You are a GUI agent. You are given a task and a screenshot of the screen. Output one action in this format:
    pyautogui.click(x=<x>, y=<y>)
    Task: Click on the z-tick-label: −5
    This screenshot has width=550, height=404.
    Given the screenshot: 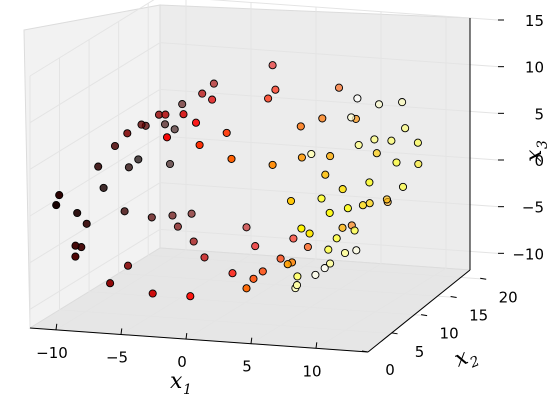 What is the action you would take?
    pyautogui.click(x=533, y=208)
    